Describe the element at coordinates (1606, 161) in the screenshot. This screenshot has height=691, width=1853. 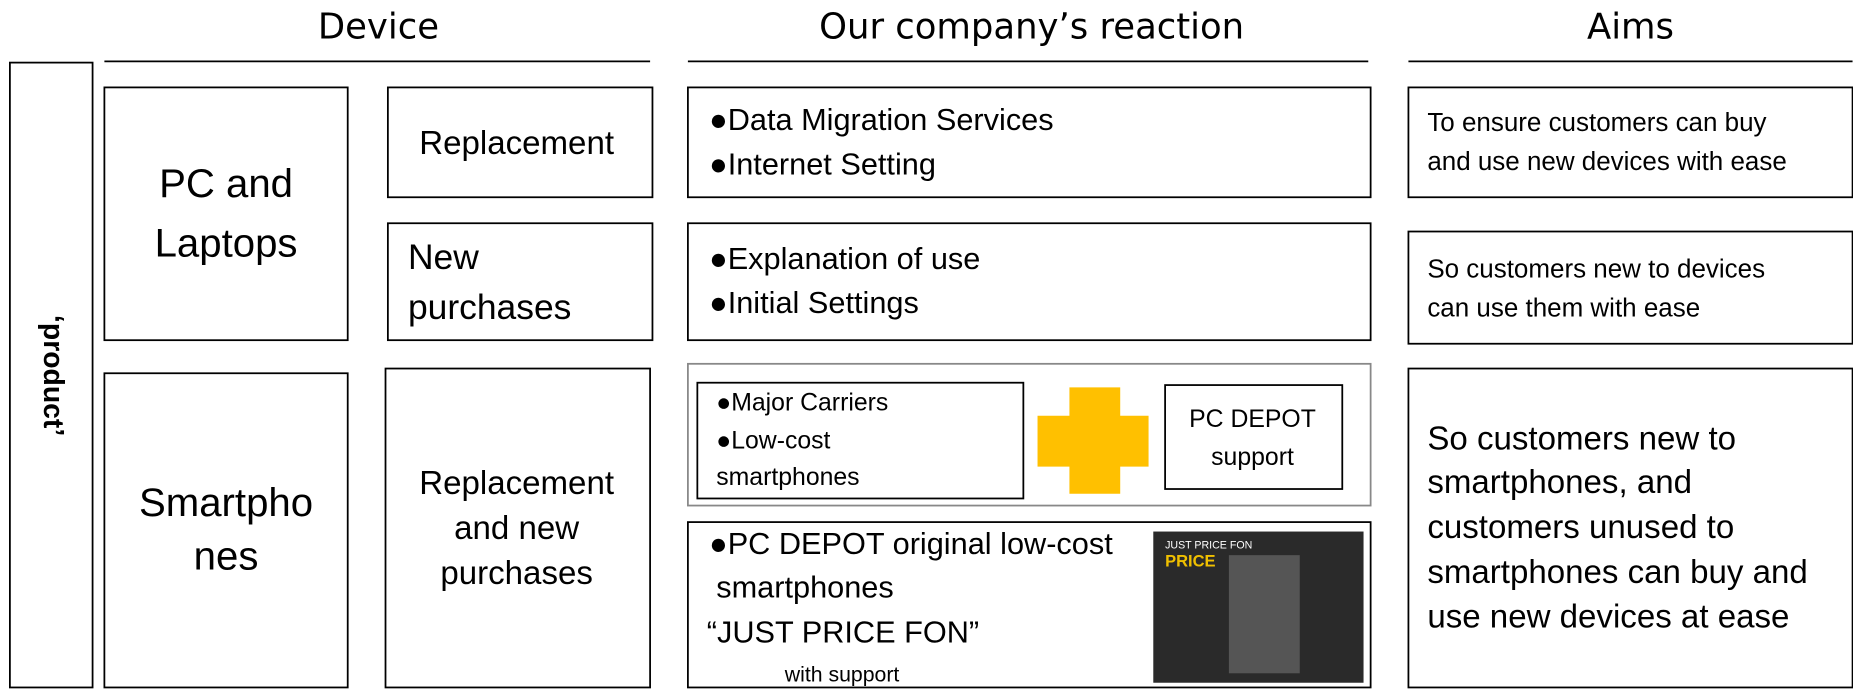
I see `aim-text: and use new devices with ease` at that location.